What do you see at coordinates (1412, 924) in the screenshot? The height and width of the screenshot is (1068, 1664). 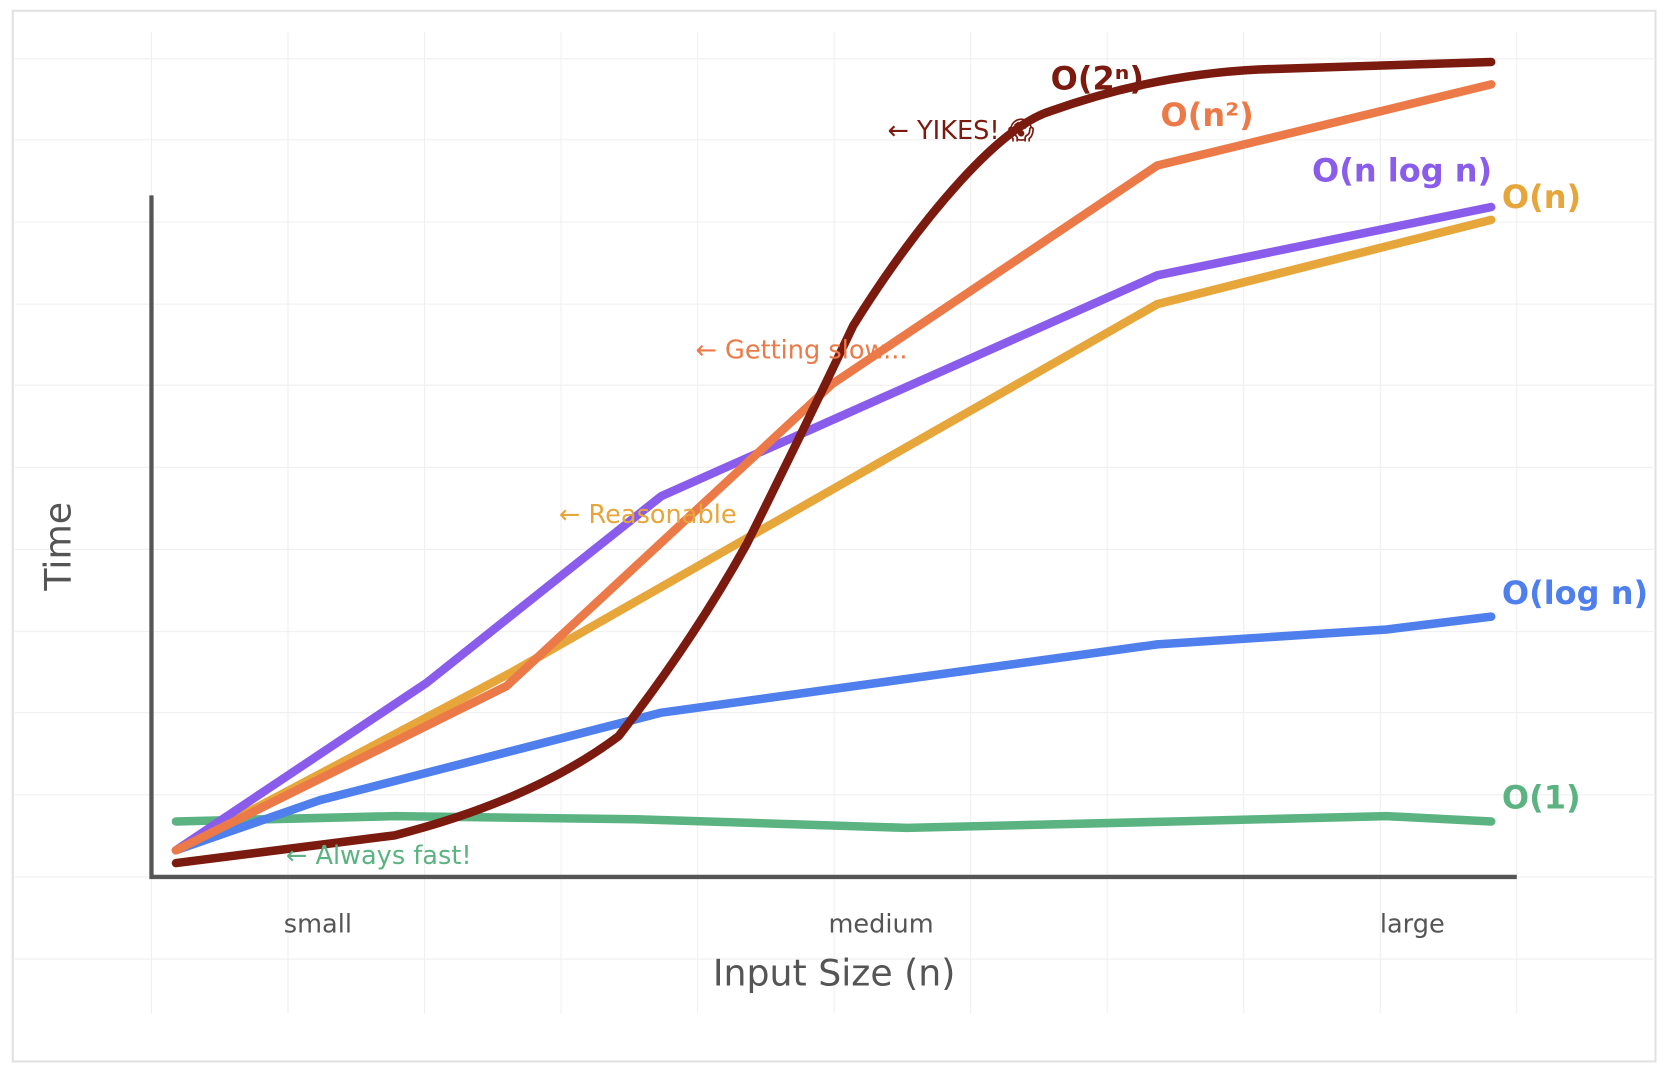 I see `x-category: large` at bounding box center [1412, 924].